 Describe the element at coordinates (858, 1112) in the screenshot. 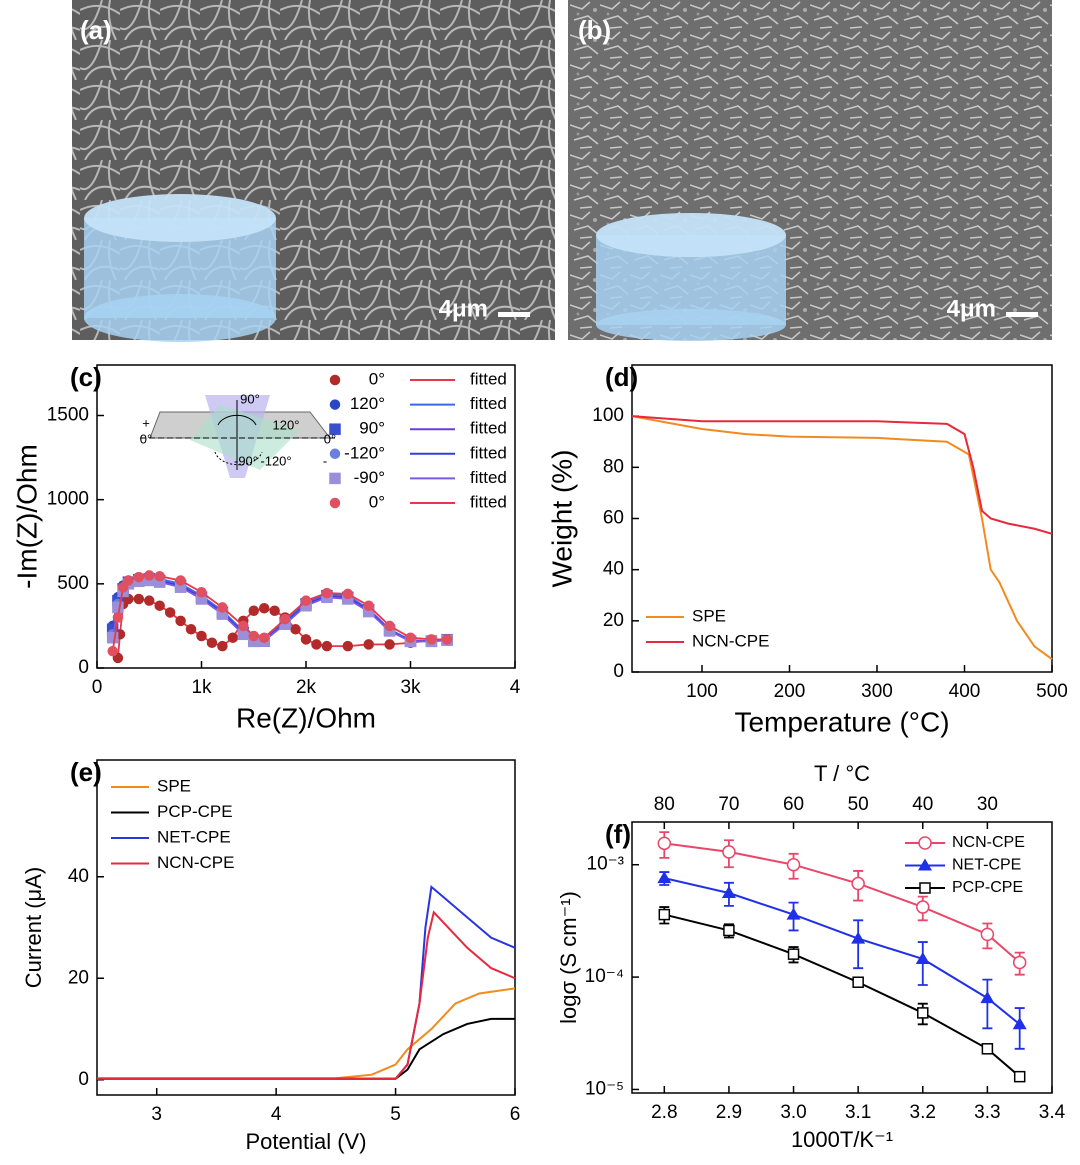

I see `x-tick-label: 3.1` at that location.